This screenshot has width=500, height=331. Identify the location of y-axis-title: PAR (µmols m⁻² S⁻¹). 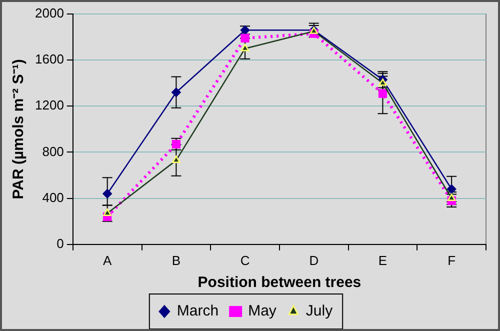
(19, 129).